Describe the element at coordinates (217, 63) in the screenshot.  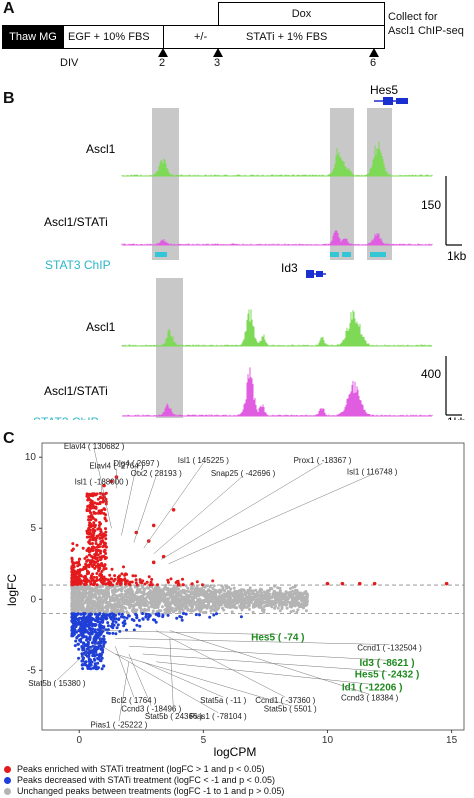
I see `tick-label-3: 3` at that location.